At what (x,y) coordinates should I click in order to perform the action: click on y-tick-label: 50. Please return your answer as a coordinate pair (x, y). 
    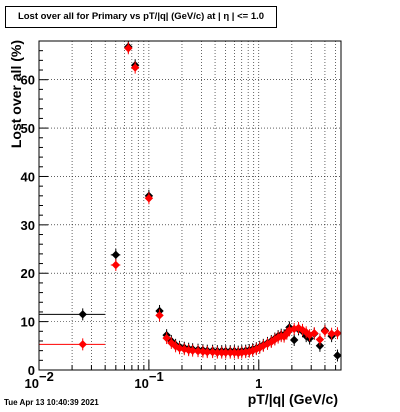
    Looking at the image, I should click on (28, 128).